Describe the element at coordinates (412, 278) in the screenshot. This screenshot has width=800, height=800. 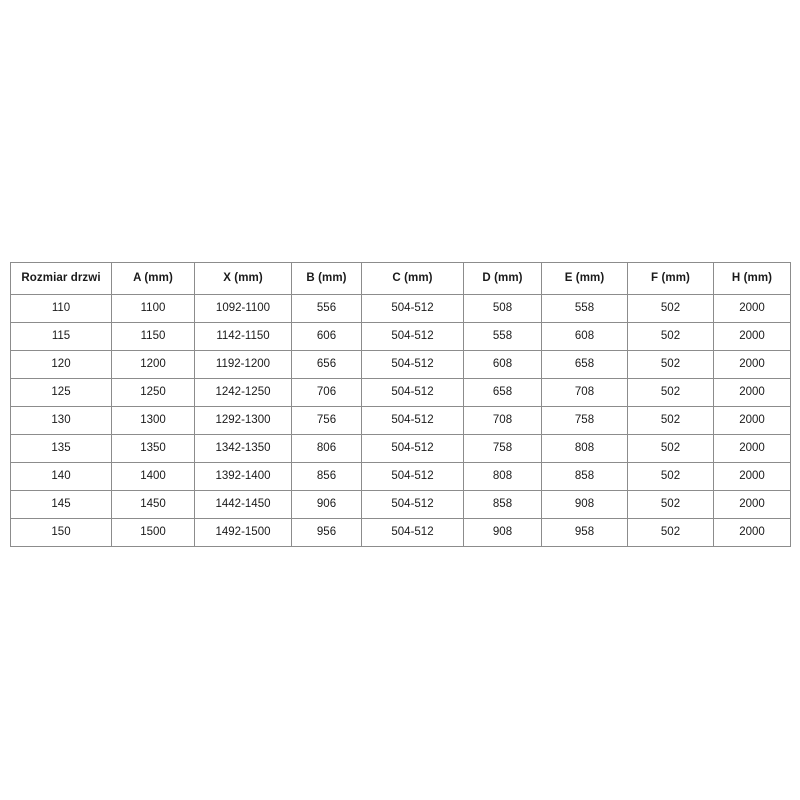
I see `column-header: C (mm)` at that location.